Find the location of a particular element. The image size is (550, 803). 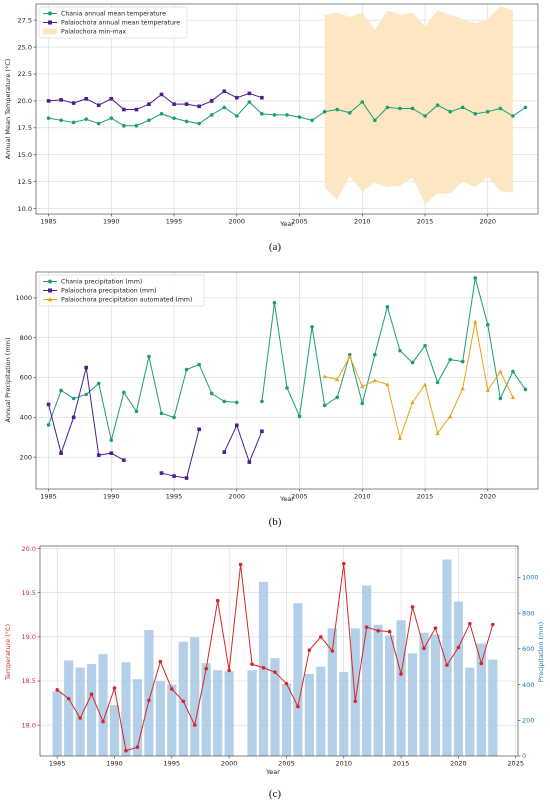

y-tick-label: 0 is located at coordinates (524, 756).